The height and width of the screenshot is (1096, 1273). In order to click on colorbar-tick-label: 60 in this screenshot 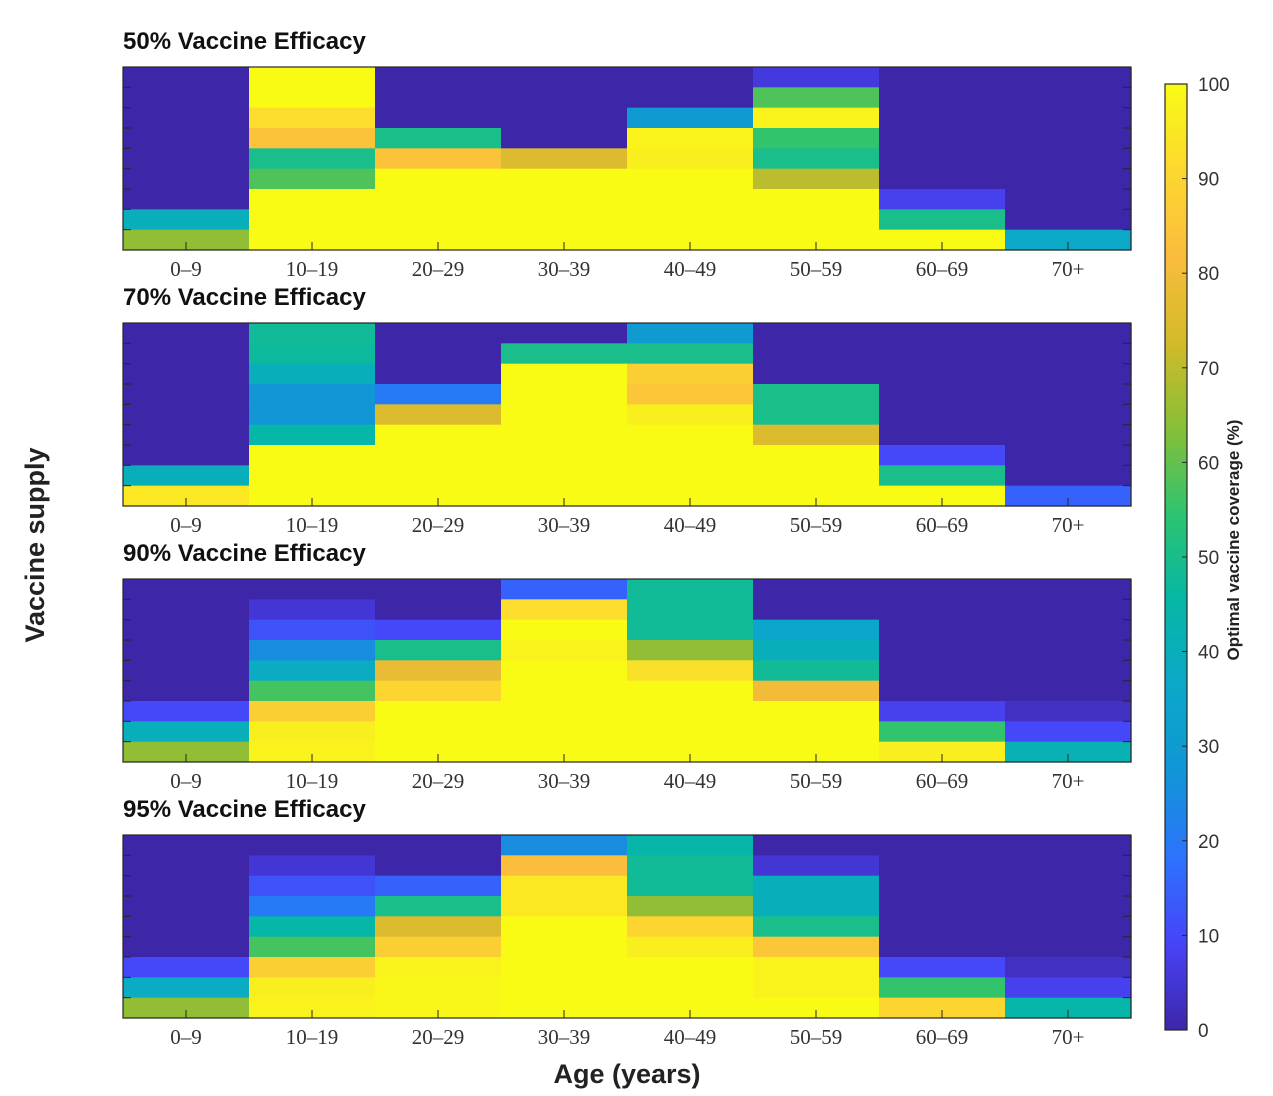, I will do `click(1208, 463)`.